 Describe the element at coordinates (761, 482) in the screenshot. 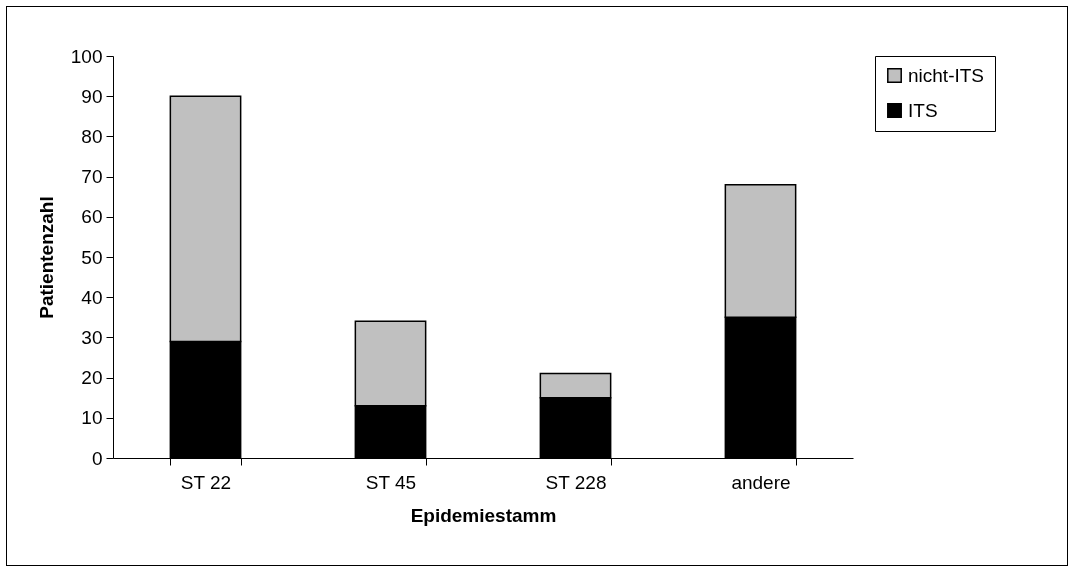

I see `x-tick-label: andere` at that location.